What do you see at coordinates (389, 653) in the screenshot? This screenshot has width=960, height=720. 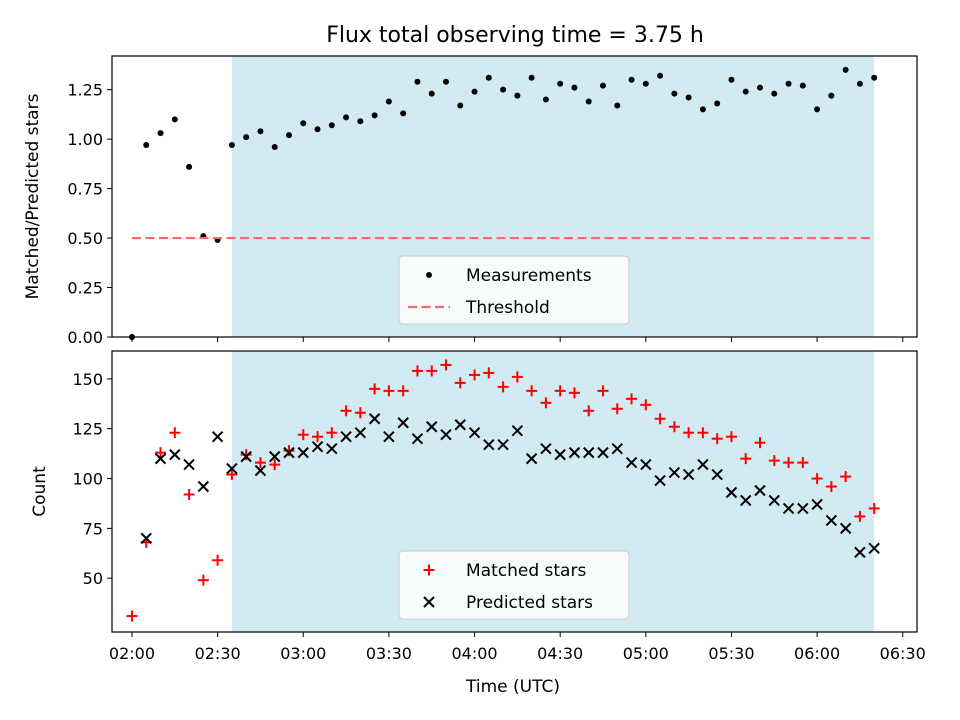 I see `x-tick-label: 03:30` at bounding box center [389, 653].